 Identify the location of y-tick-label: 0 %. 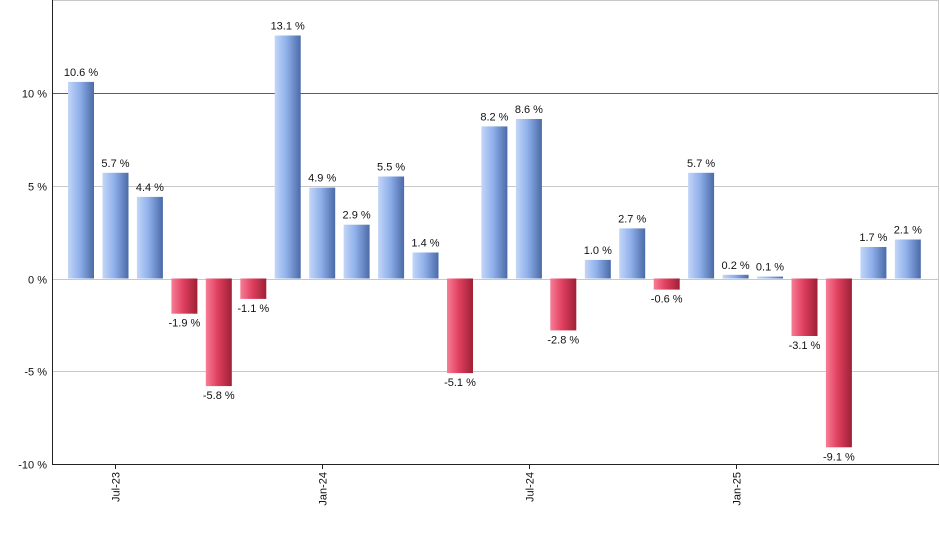
(37, 281).